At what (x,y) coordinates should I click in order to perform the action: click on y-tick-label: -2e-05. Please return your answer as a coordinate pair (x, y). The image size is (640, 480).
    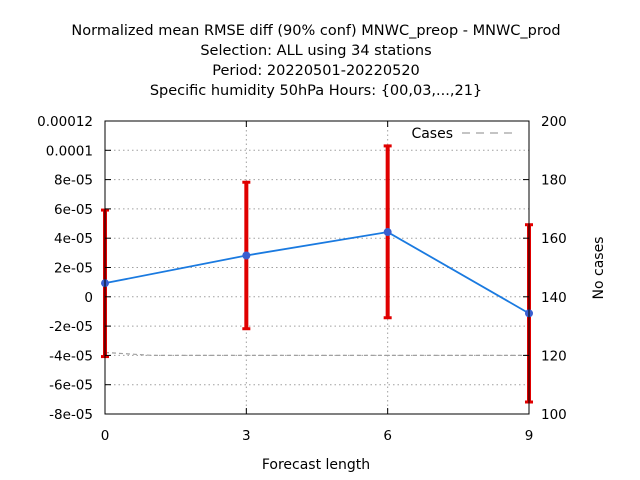
    Looking at the image, I should click on (71, 327).